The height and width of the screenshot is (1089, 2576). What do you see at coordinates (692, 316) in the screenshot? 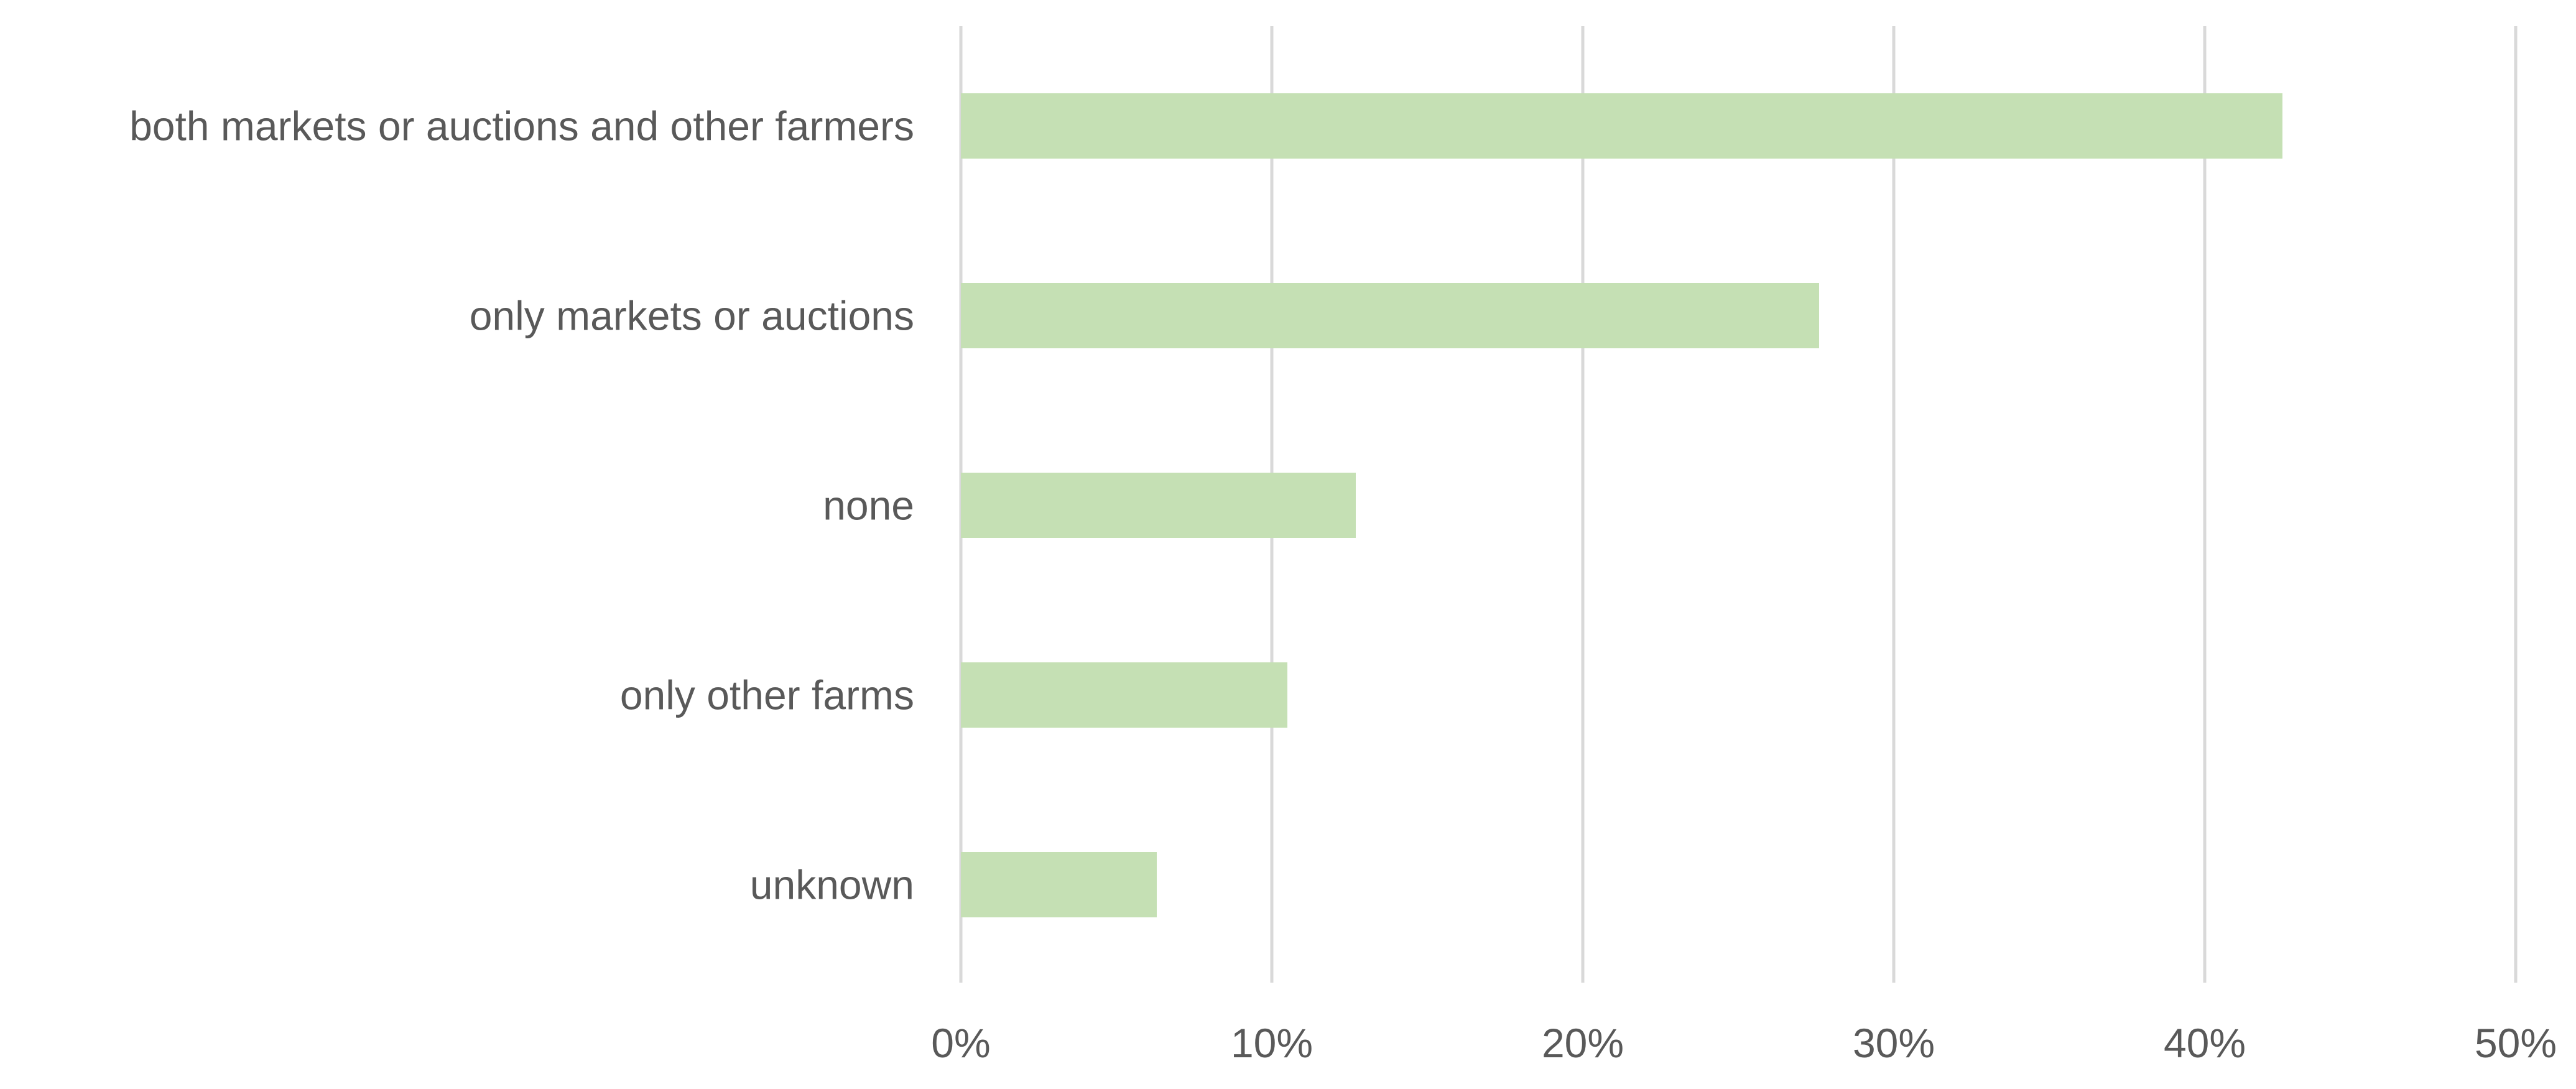
I see `category-label: only markets or auctions` at bounding box center [692, 316].